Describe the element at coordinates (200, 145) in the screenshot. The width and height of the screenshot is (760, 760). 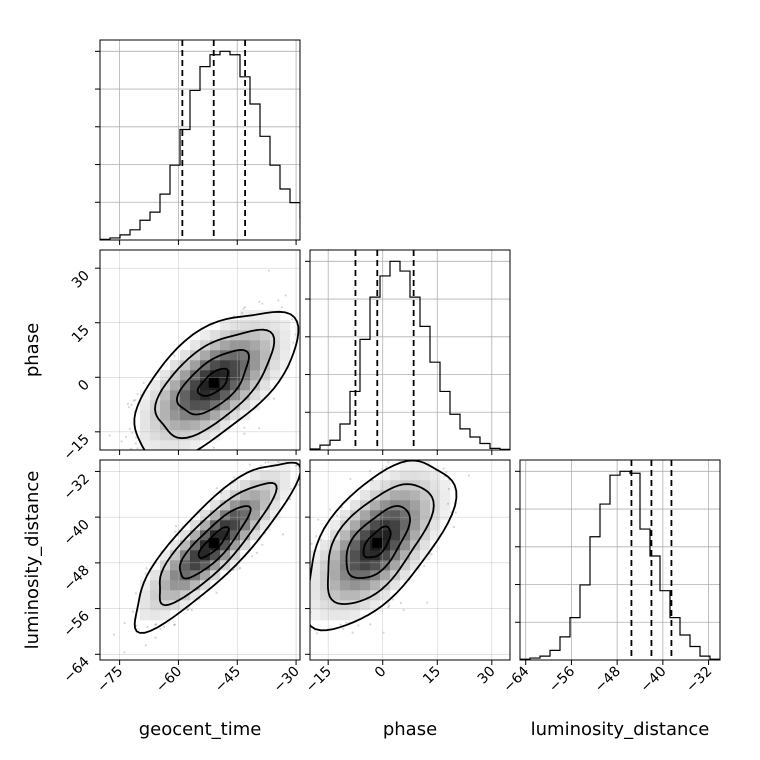
I see `histogram-geocent-time` at that location.